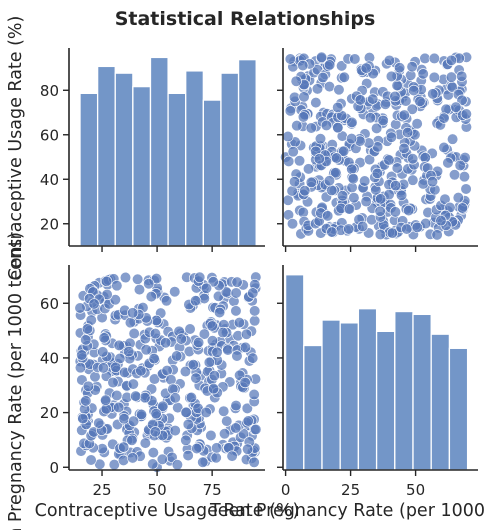 The width and height of the screenshot is (490, 530). Describe the element at coordinates (49, 180) in the screenshot. I see `y-tick-label: 40` at that location.